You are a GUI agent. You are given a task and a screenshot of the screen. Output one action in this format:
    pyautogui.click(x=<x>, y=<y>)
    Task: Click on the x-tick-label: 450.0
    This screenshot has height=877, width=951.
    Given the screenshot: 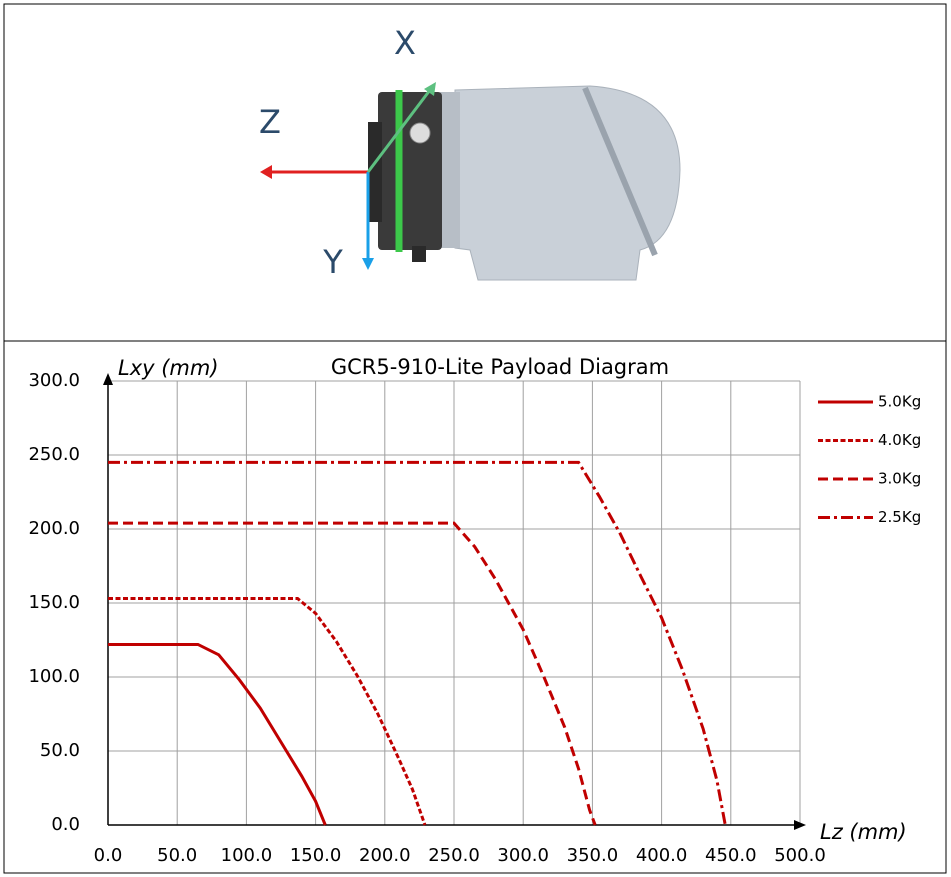 What is the action you would take?
    pyautogui.click(x=731, y=855)
    